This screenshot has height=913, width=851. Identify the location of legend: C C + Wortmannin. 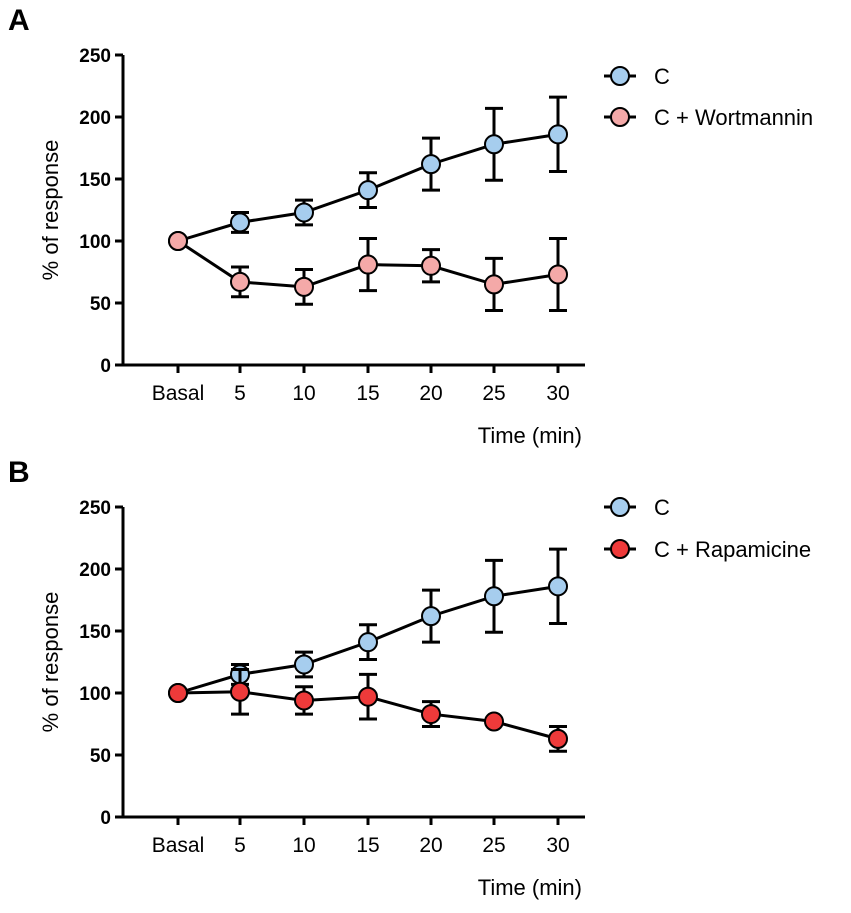
(708, 97).